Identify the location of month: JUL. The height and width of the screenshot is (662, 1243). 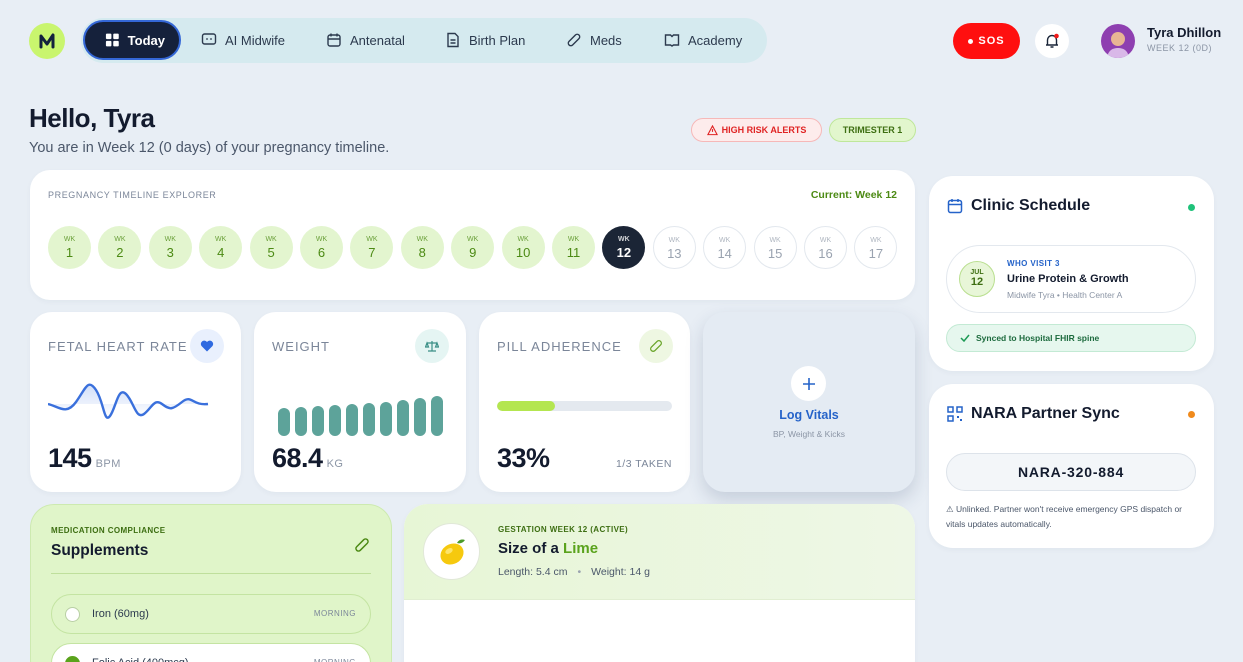
(977, 272).